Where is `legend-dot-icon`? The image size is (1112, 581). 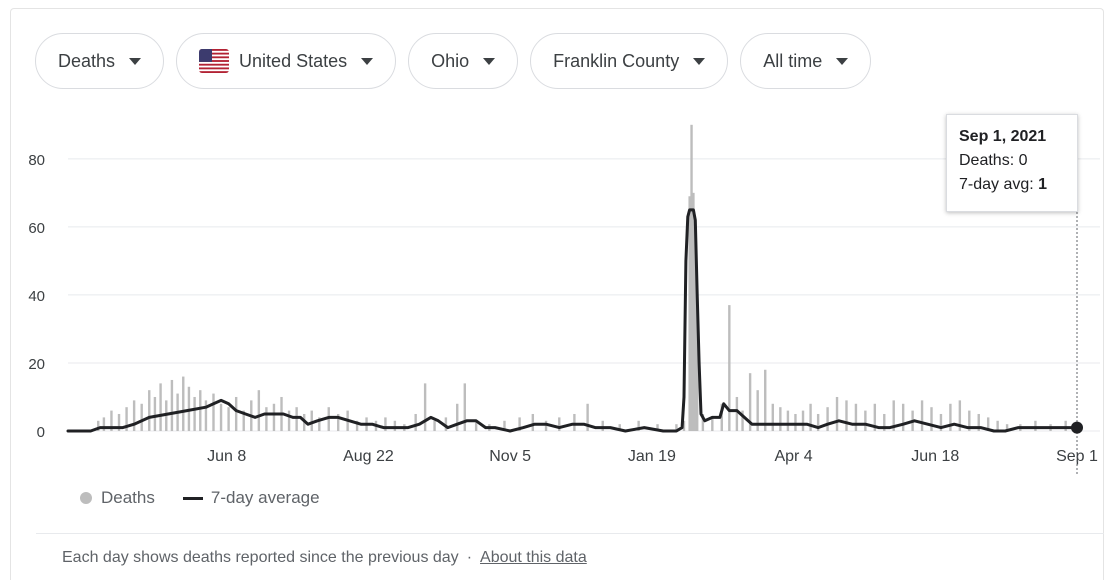
legend-dot-icon is located at coordinates (86, 498).